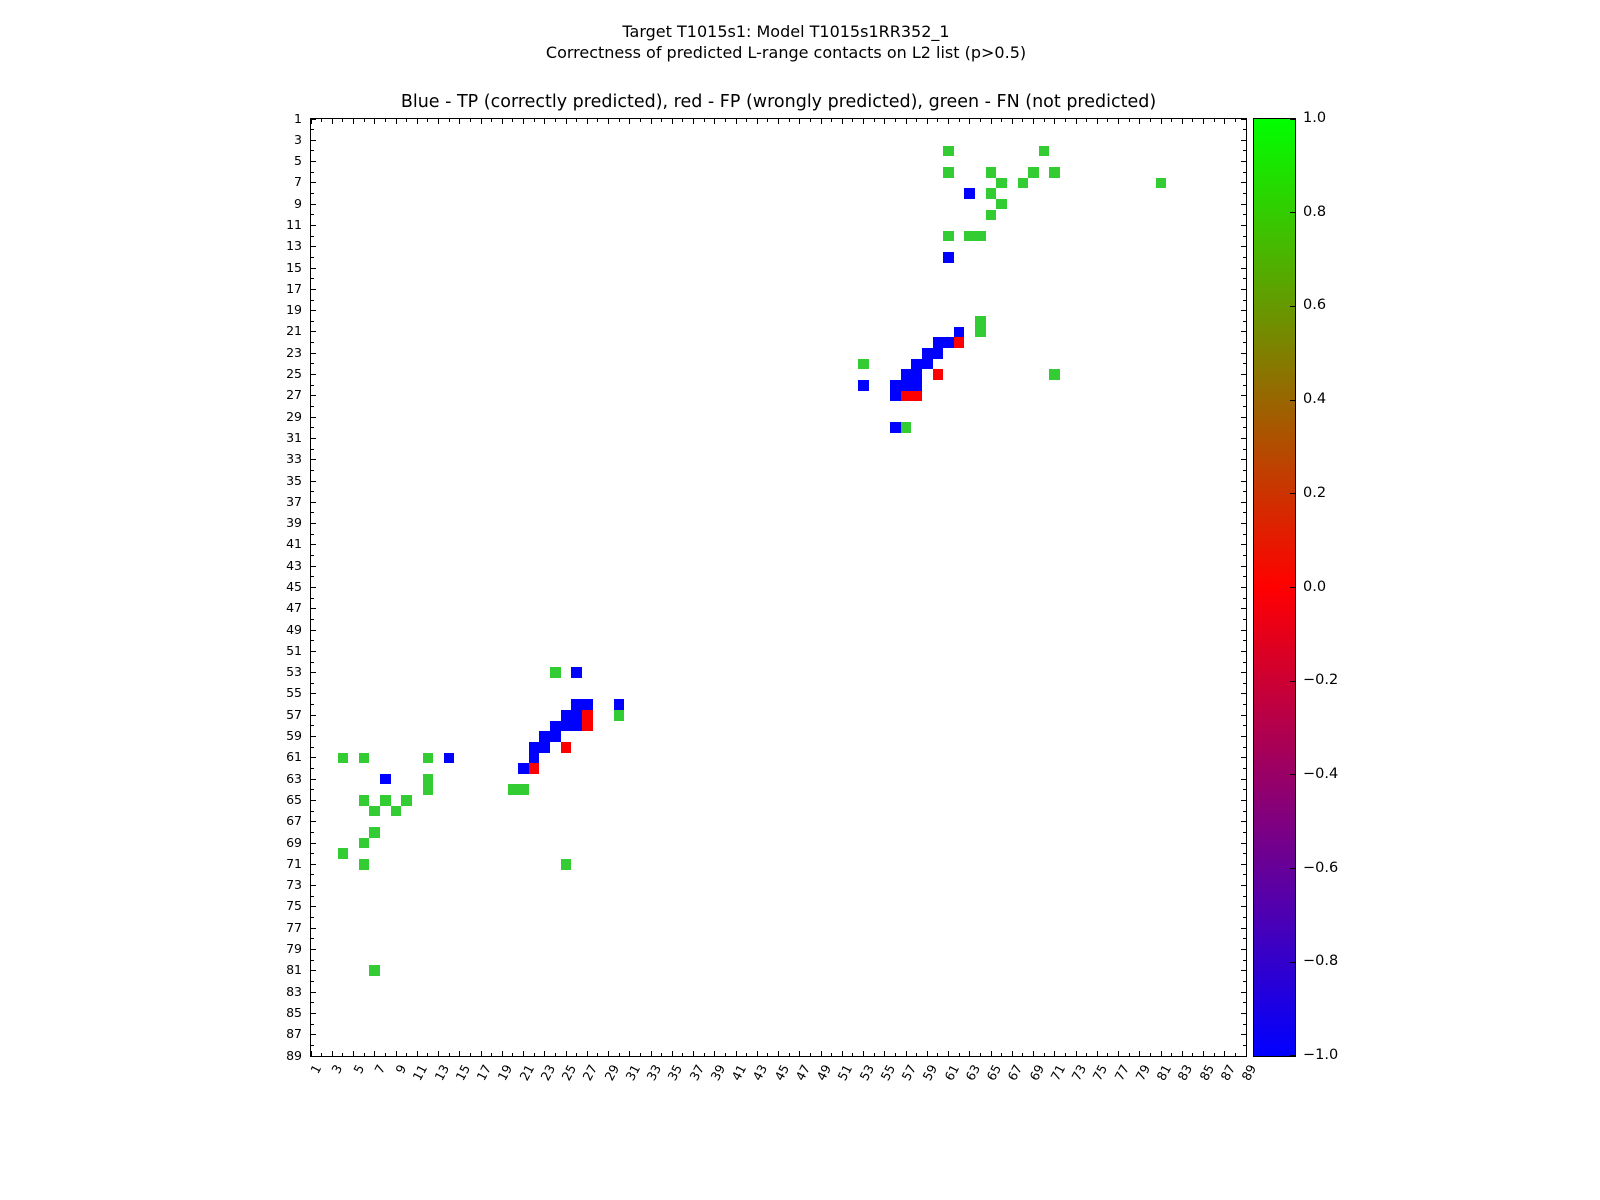  I want to click on y-tick-label: 81, so click(294, 970).